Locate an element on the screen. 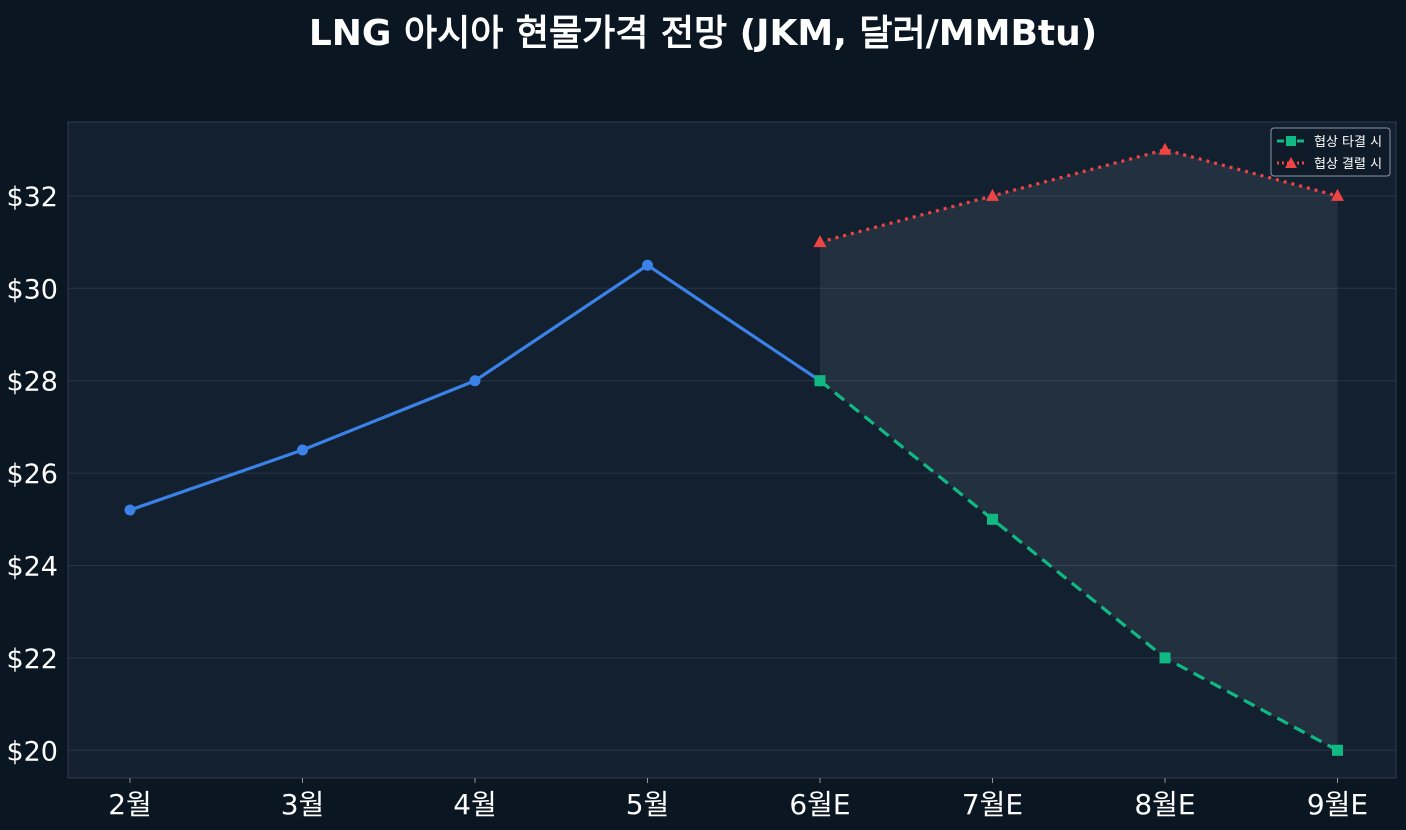  series-line-nodeal is located at coordinates (1078, 196).